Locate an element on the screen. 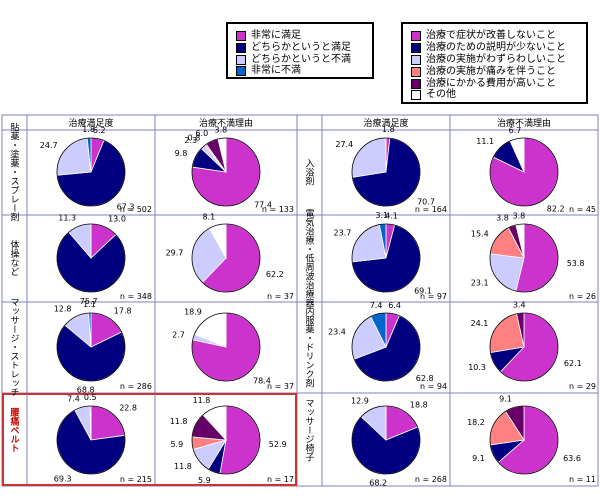 The width and height of the screenshot is (600, 504). sample-size-label: n = 133 is located at coordinates (278, 209).